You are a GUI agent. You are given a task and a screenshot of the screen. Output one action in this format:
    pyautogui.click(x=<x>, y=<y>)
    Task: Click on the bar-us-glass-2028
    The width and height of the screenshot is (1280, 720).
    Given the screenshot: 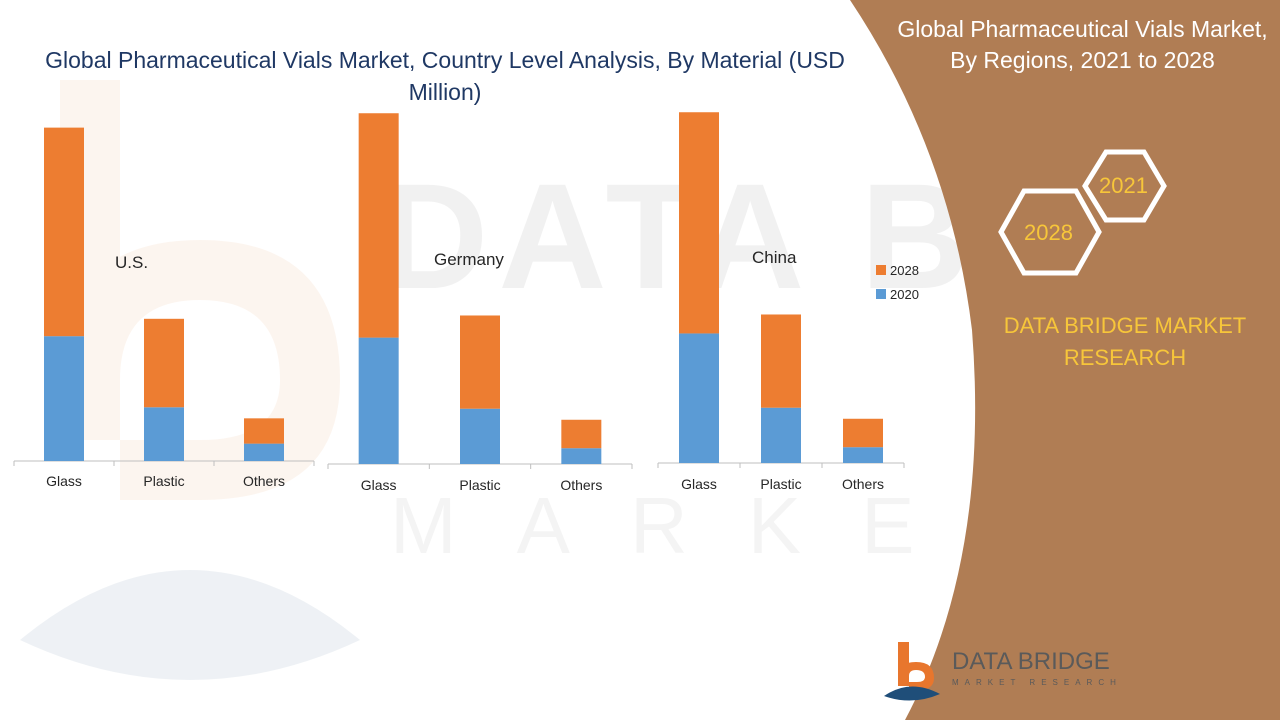 What is the action you would take?
    pyautogui.click(x=64, y=232)
    